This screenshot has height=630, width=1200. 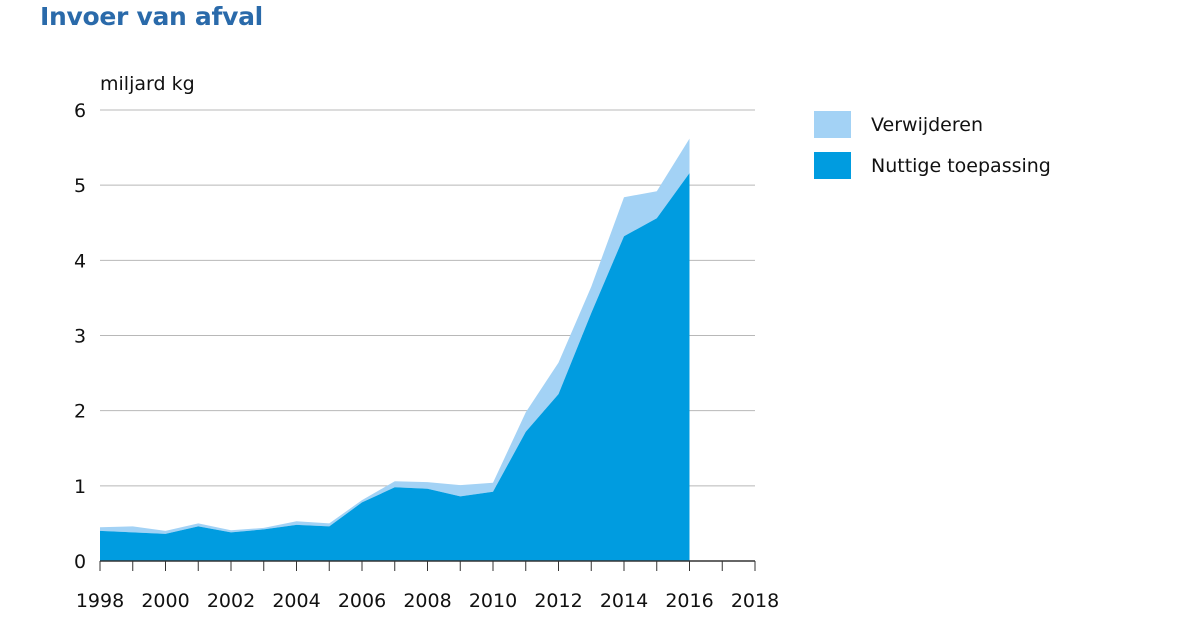 What do you see at coordinates (927, 125) in the screenshot?
I see `legend-label: Verwijderen` at bounding box center [927, 125].